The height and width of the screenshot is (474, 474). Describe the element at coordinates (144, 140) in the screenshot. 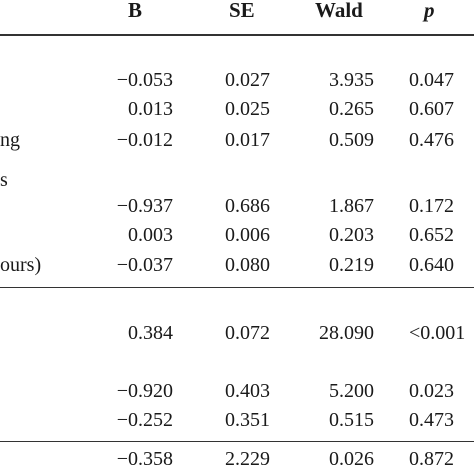

I see `cell-b: −0.012` at that location.